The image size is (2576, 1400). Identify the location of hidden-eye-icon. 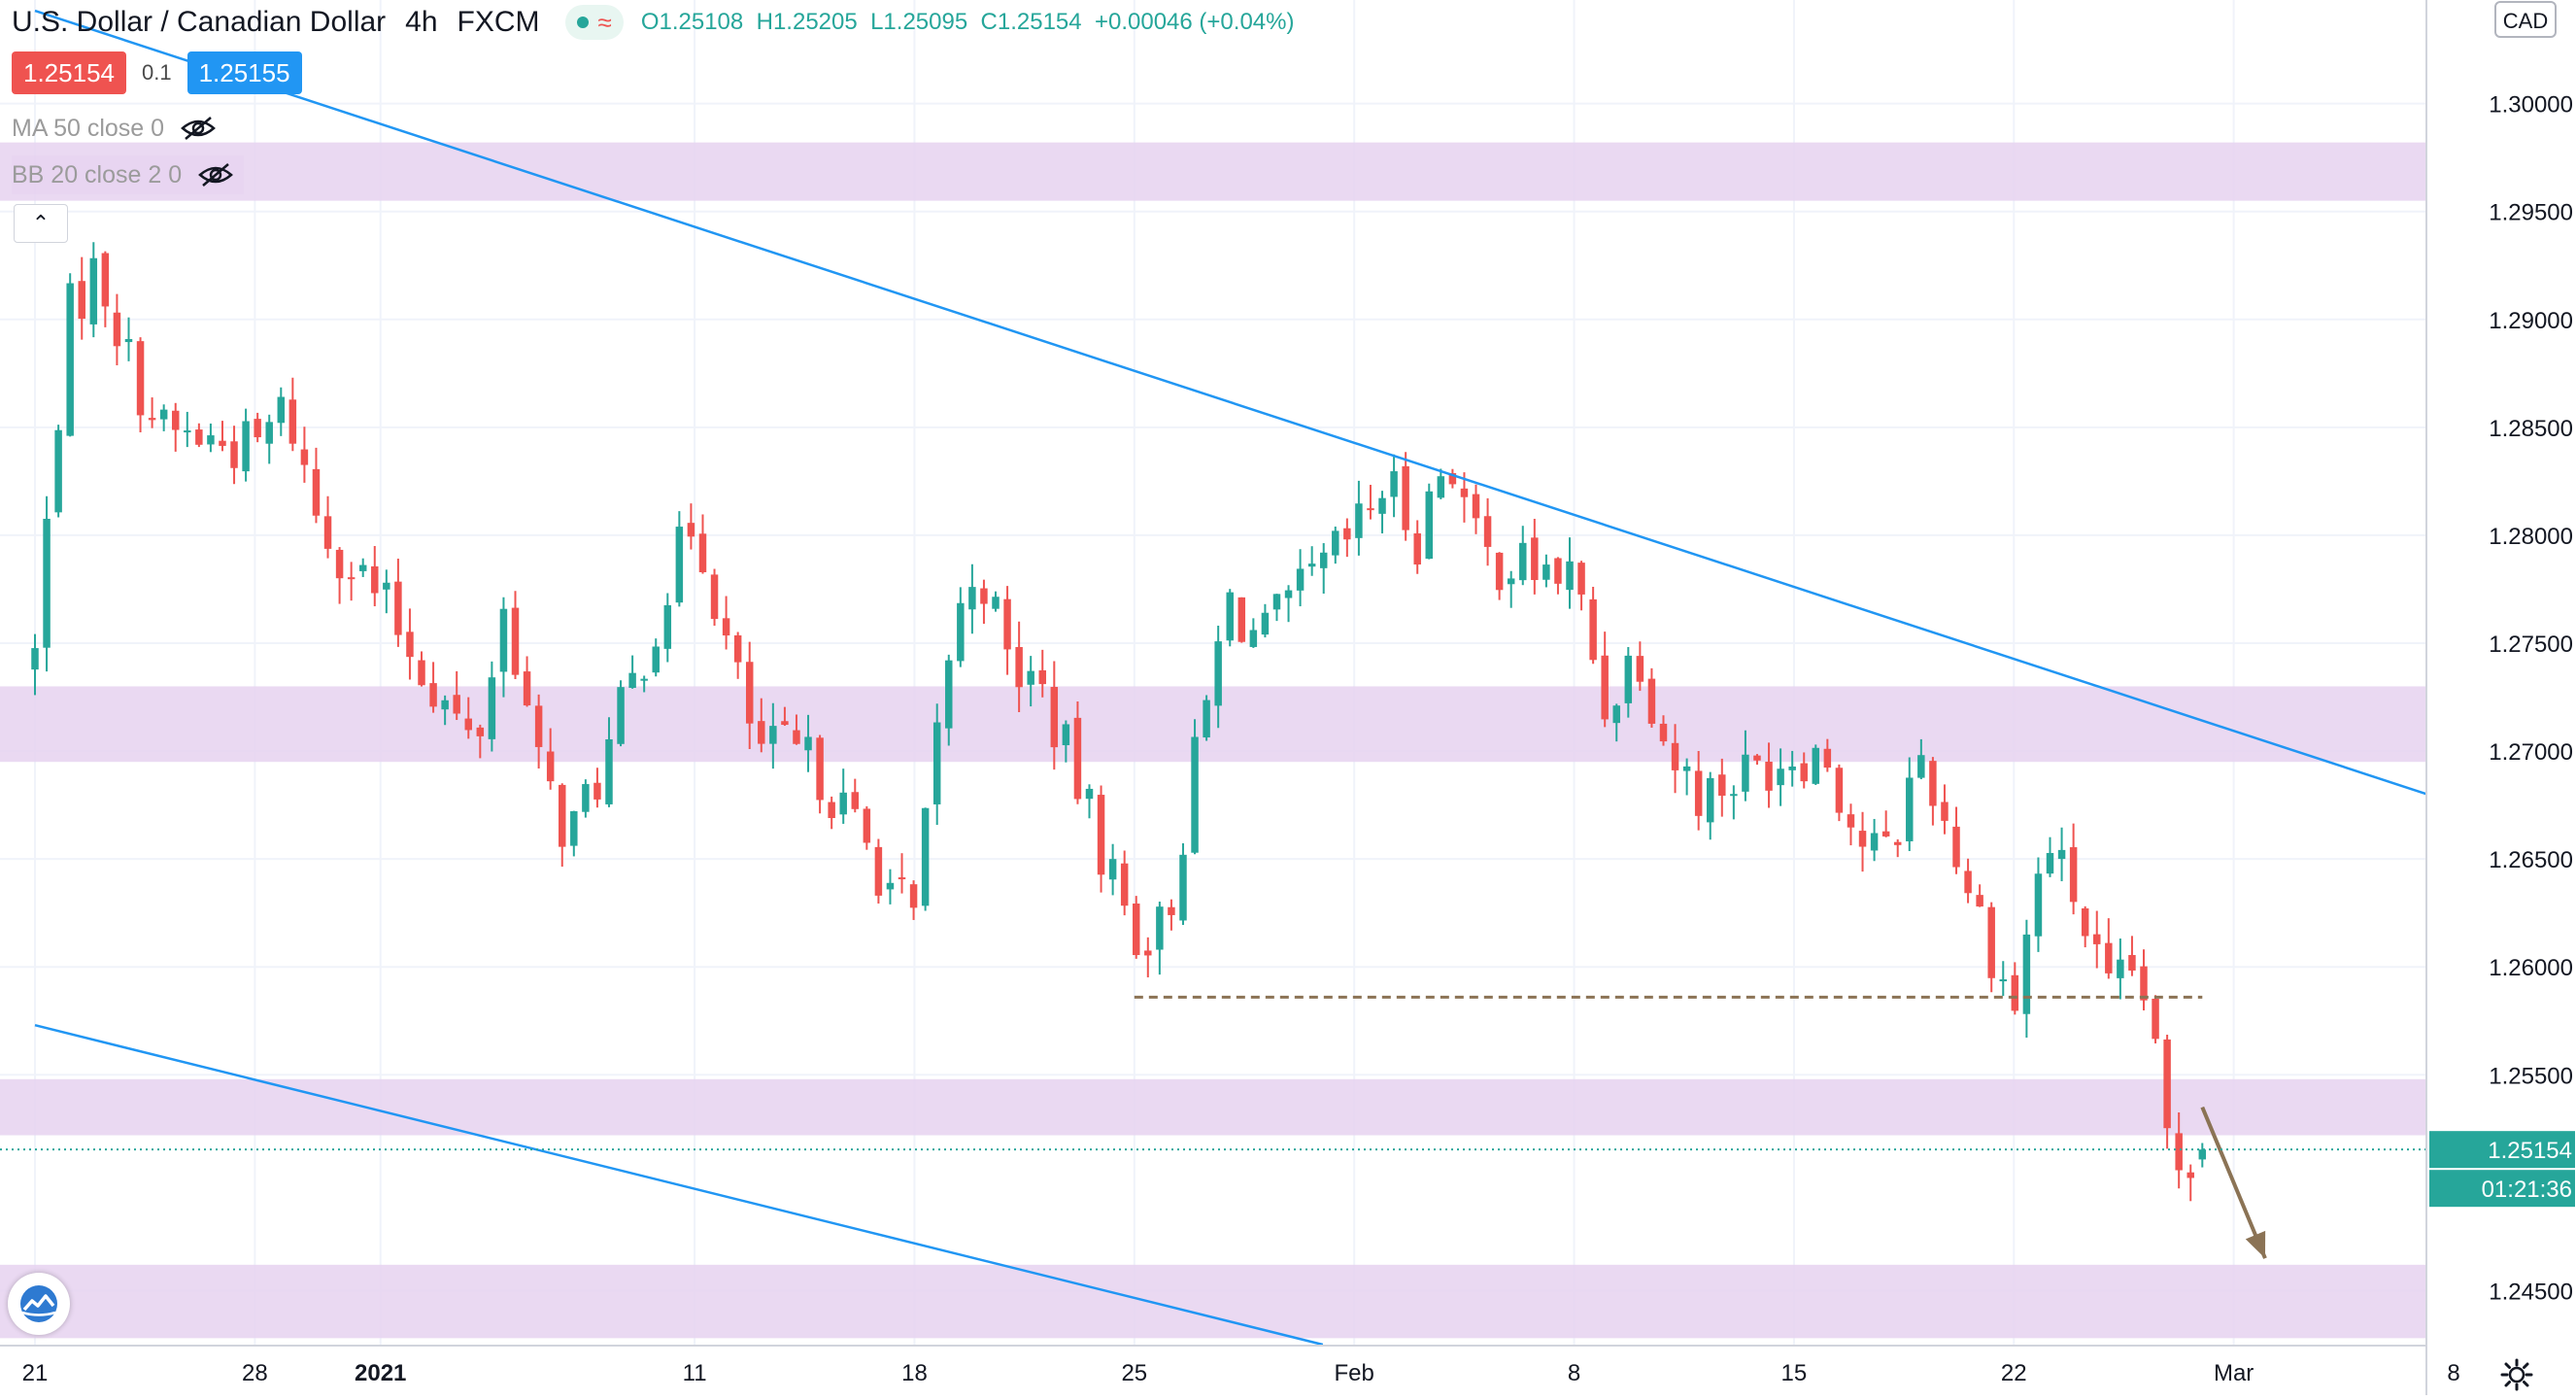
(215, 175).